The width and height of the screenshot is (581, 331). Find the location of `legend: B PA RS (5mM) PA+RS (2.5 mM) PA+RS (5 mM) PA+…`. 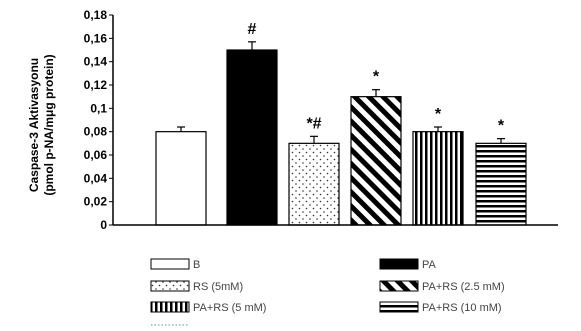

legend: B PA RS (5mM) PA+RS (2.5 mM) PA+RS (5 mM) PA+… is located at coordinates (327, 292).